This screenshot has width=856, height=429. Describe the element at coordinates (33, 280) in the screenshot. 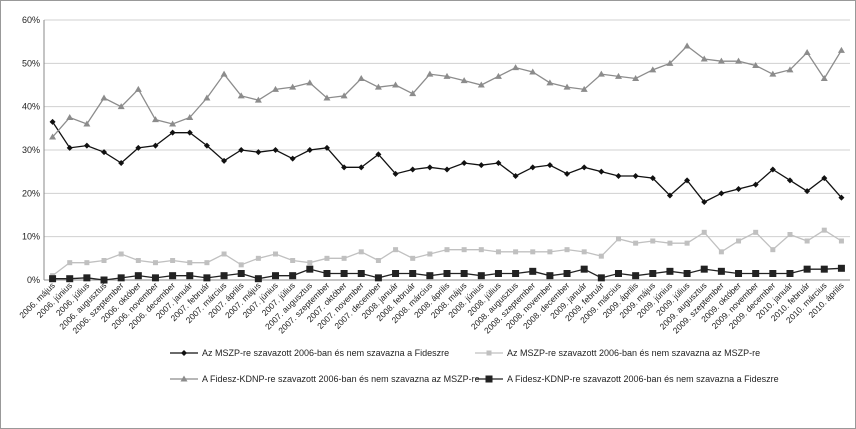

I see `y-tick-label: 0%` at that location.